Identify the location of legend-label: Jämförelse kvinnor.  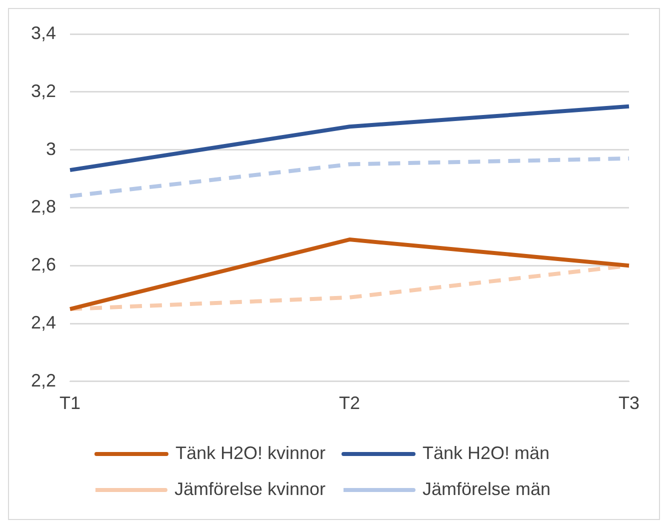
(250, 488).